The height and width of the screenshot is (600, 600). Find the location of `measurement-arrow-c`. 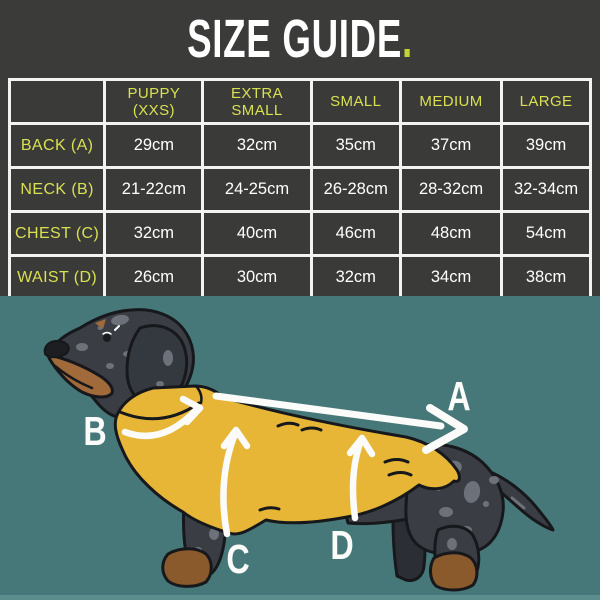

measurement-arrow-c is located at coordinates (235, 482).